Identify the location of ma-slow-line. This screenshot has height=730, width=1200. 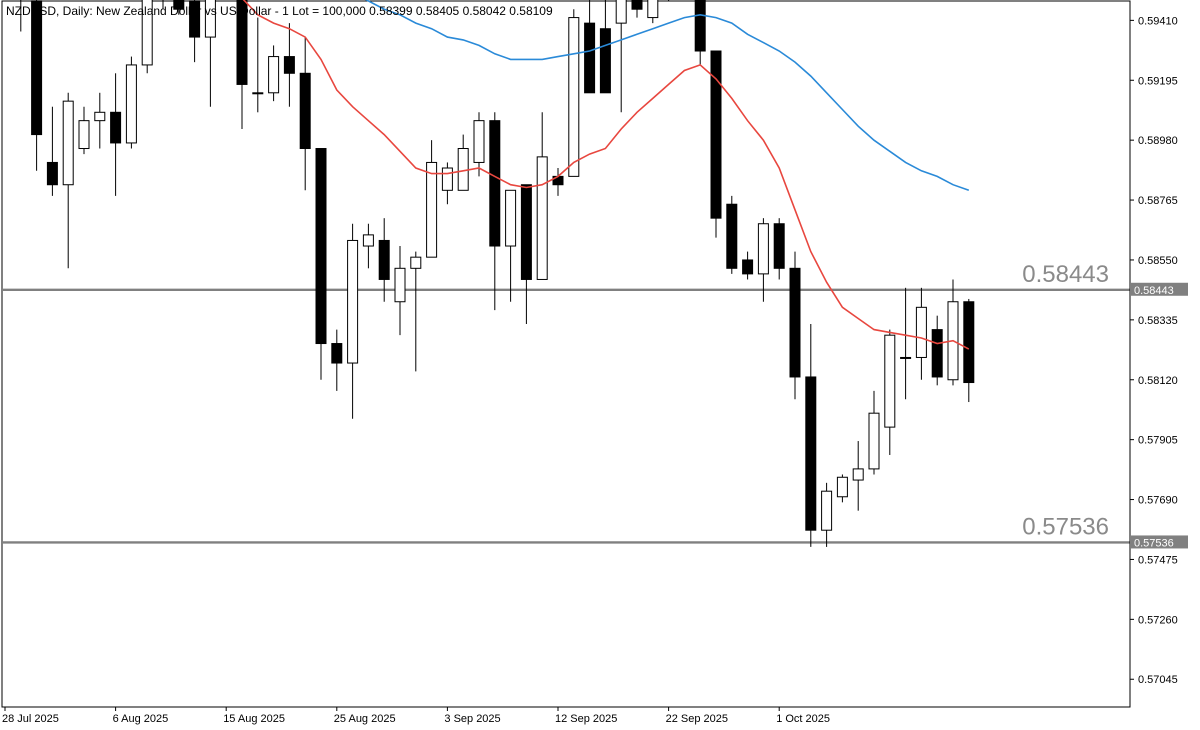
(667, 96).